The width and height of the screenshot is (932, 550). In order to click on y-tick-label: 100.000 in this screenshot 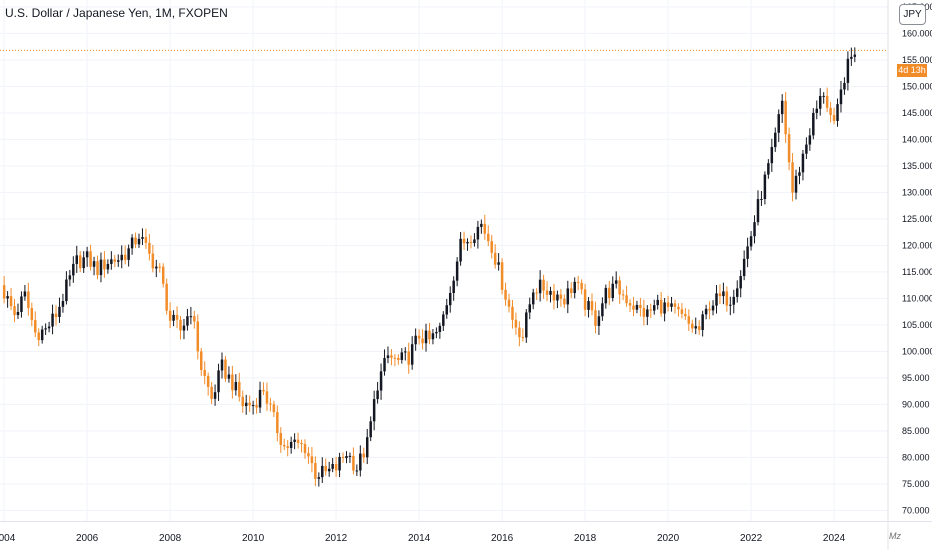, I will do `click(917, 351)`.